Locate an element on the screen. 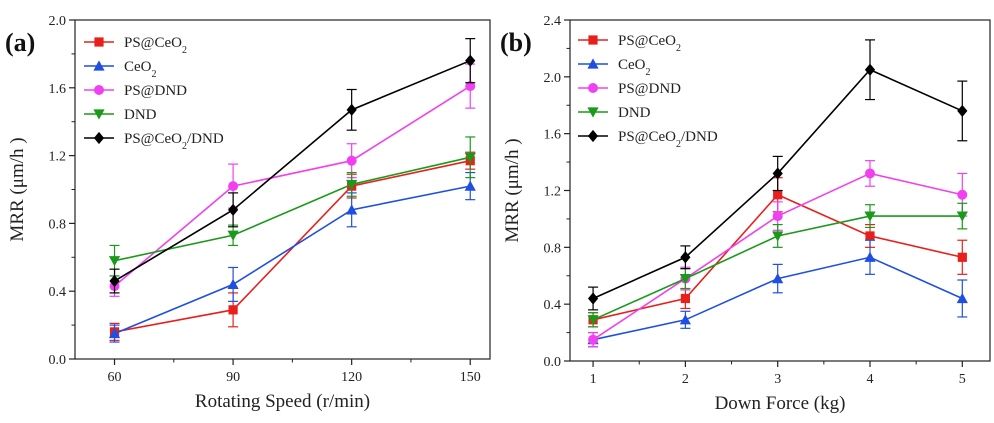 The image size is (994, 423). x-tick-label: 1 is located at coordinates (593, 379).